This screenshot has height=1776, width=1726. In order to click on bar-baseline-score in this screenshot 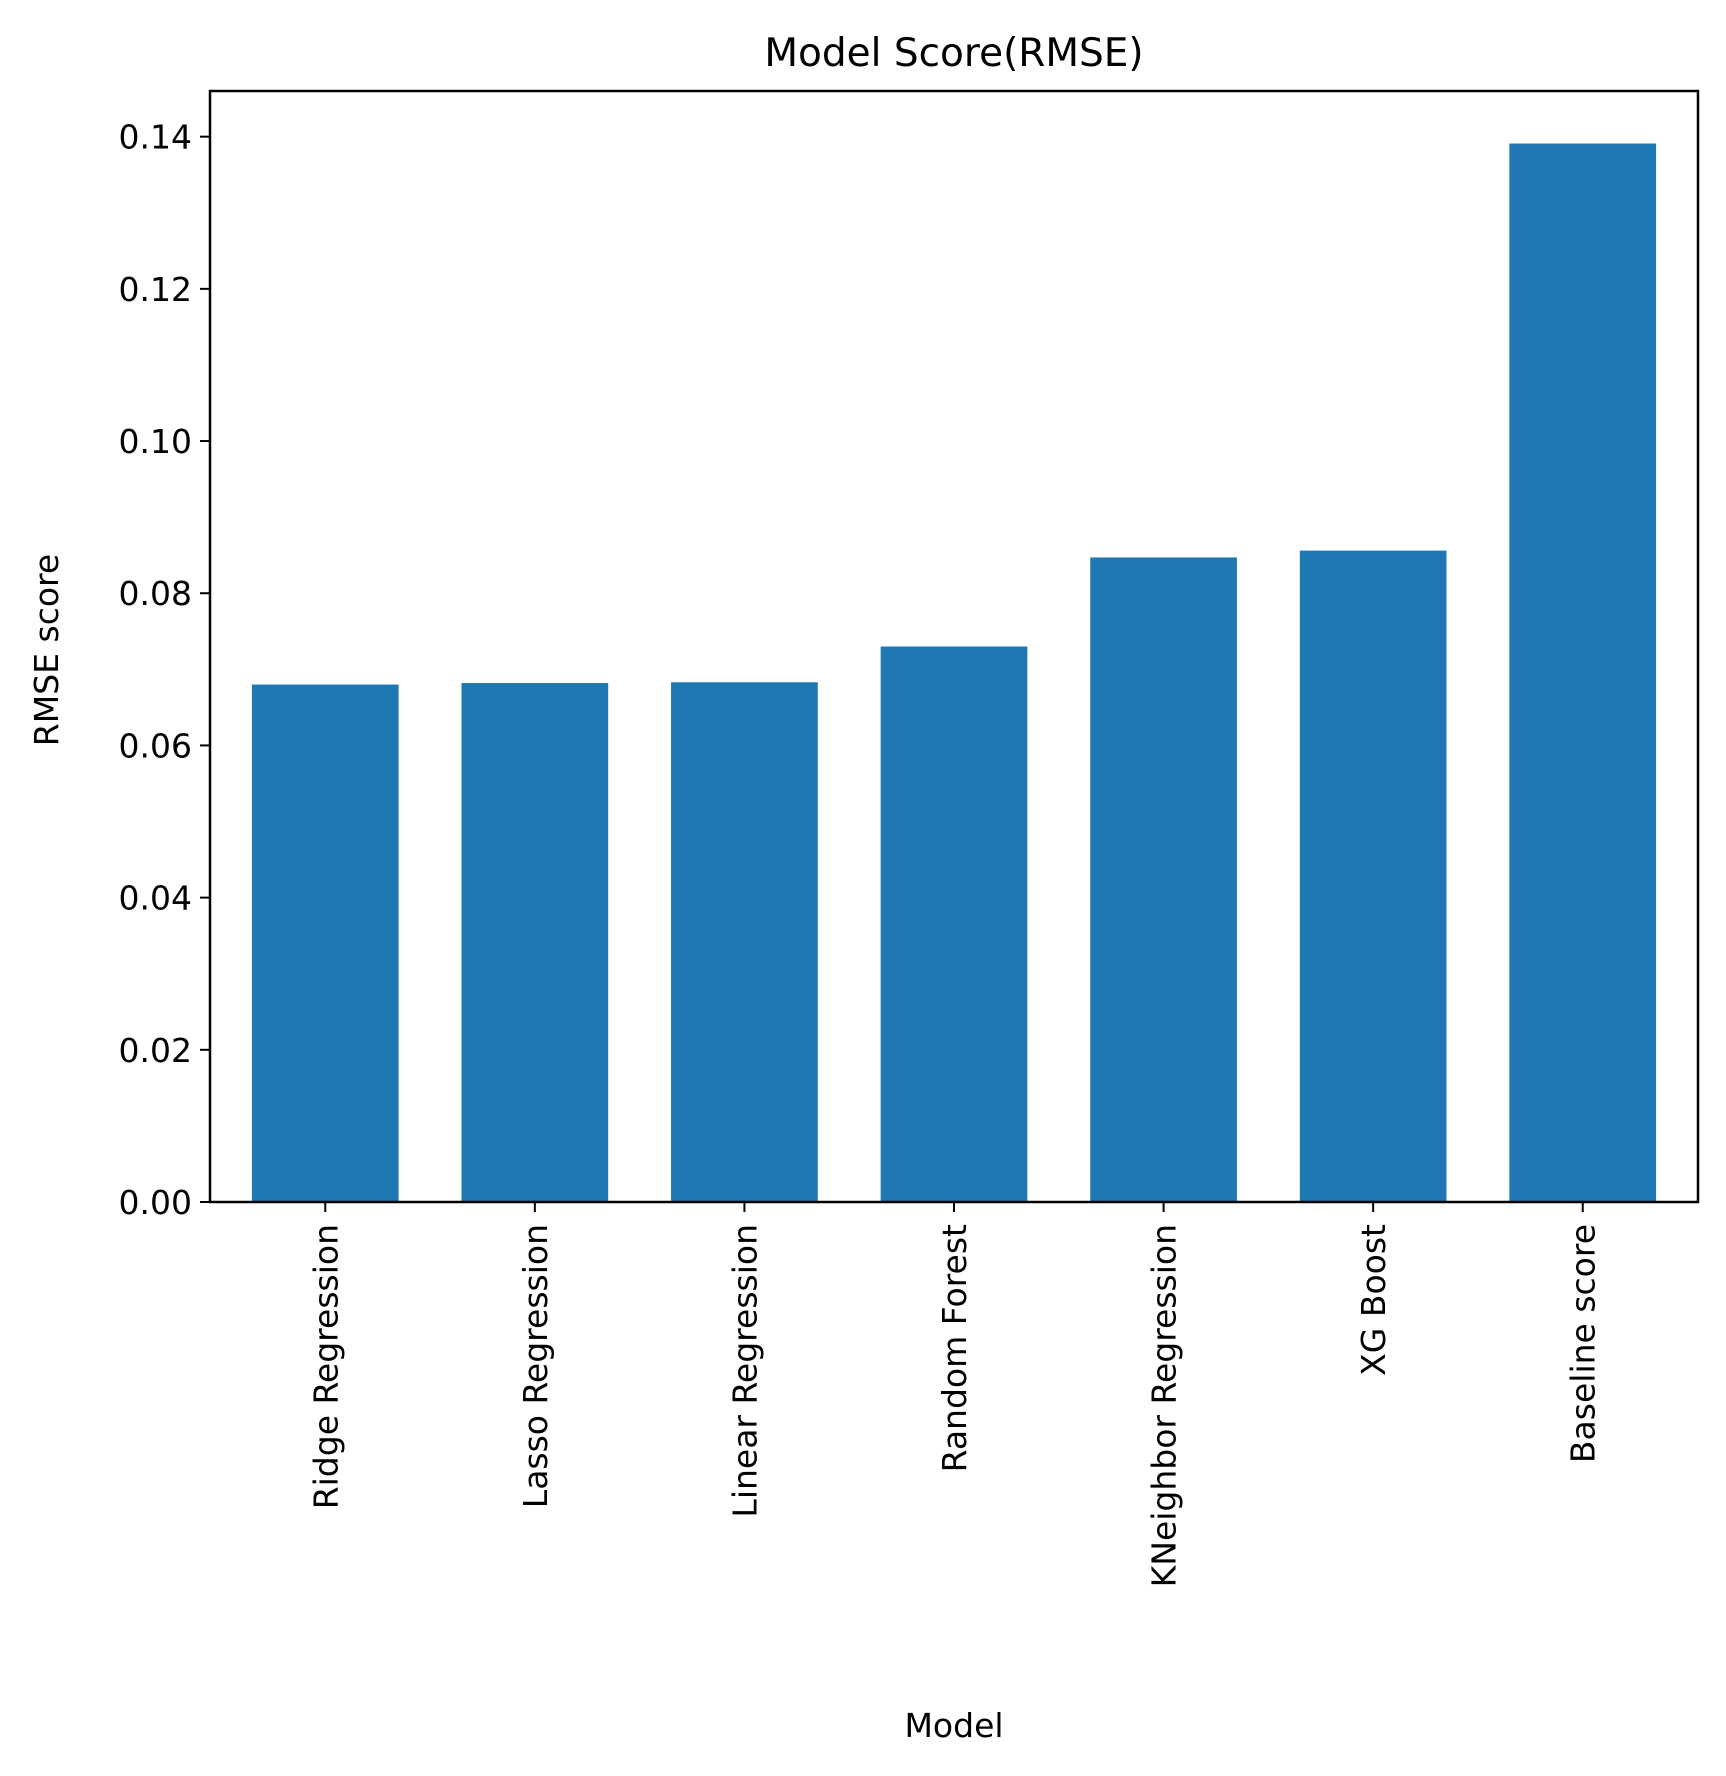, I will do `click(1583, 673)`.